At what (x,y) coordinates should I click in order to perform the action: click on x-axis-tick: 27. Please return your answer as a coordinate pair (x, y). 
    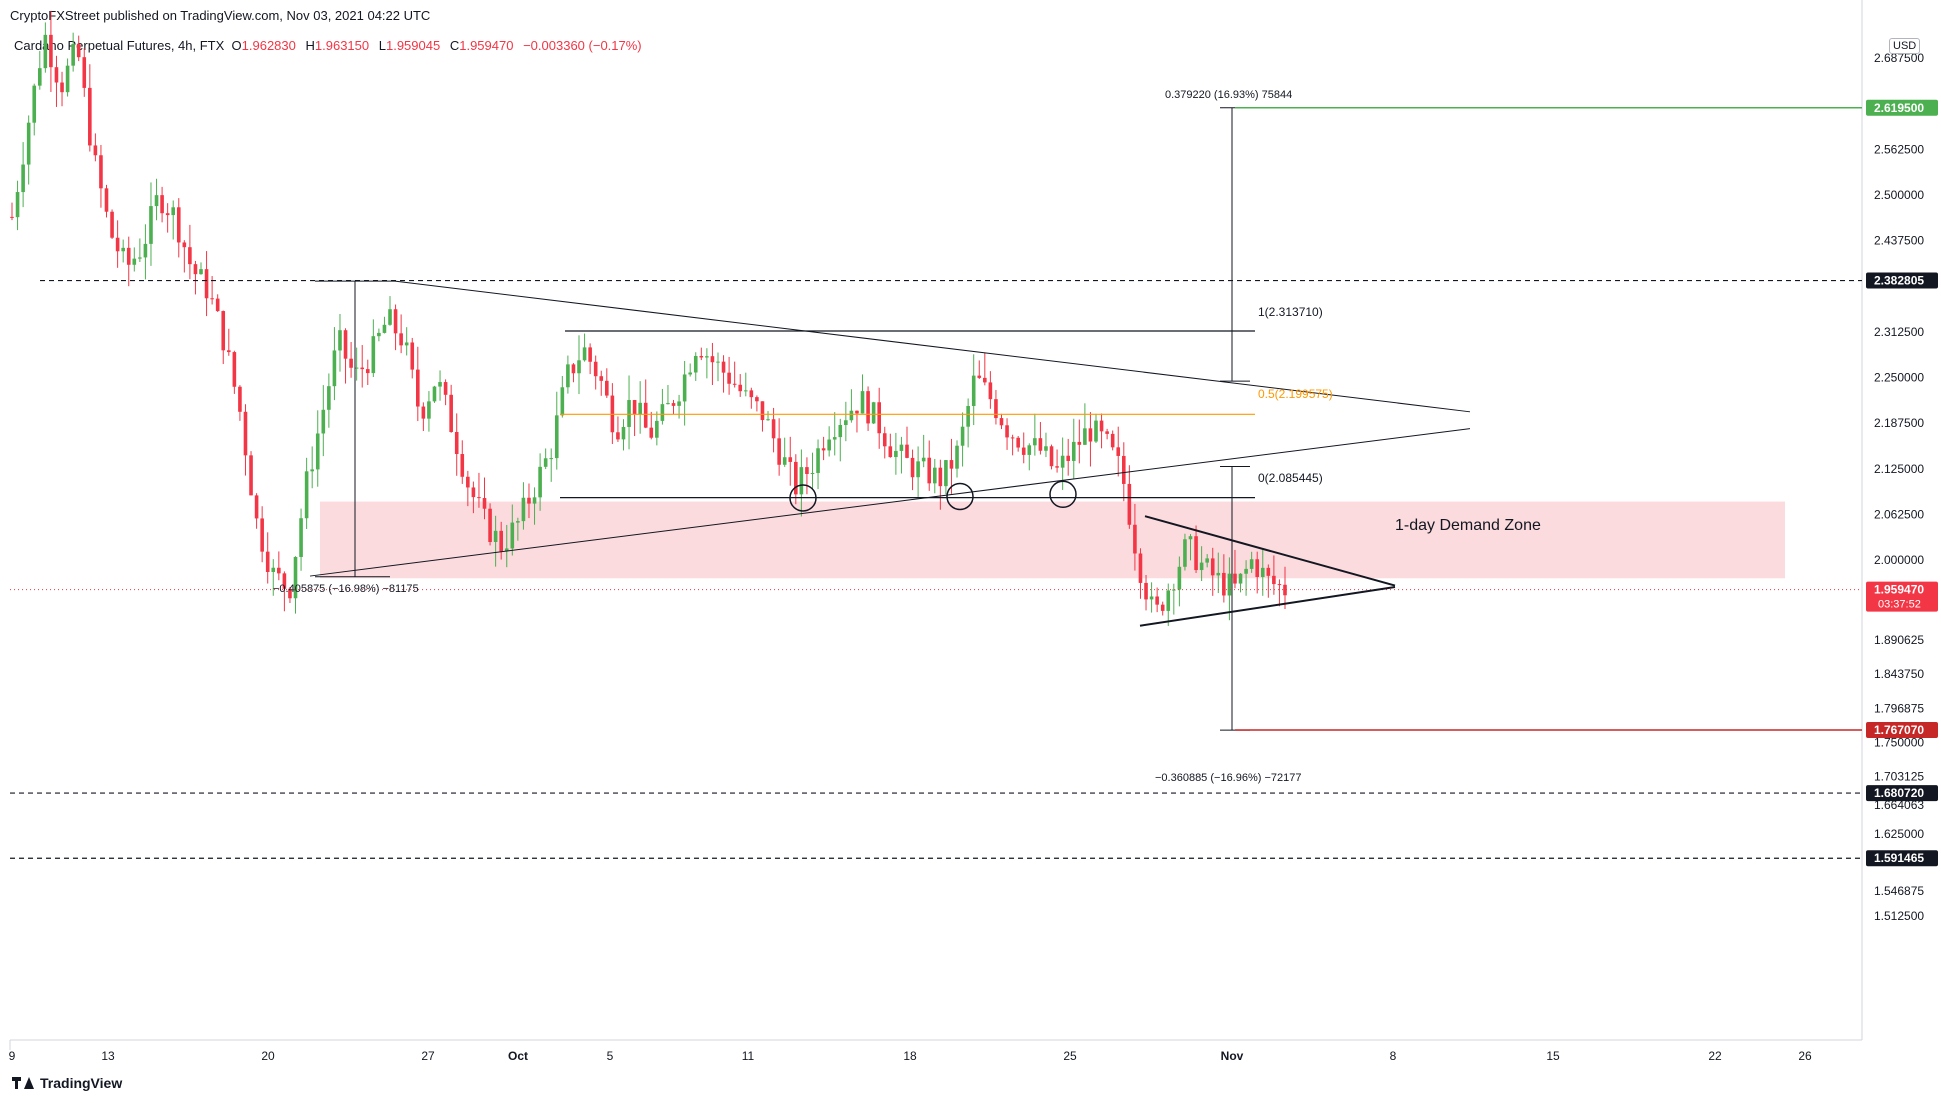
    Looking at the image, I should click on (428, 1056).